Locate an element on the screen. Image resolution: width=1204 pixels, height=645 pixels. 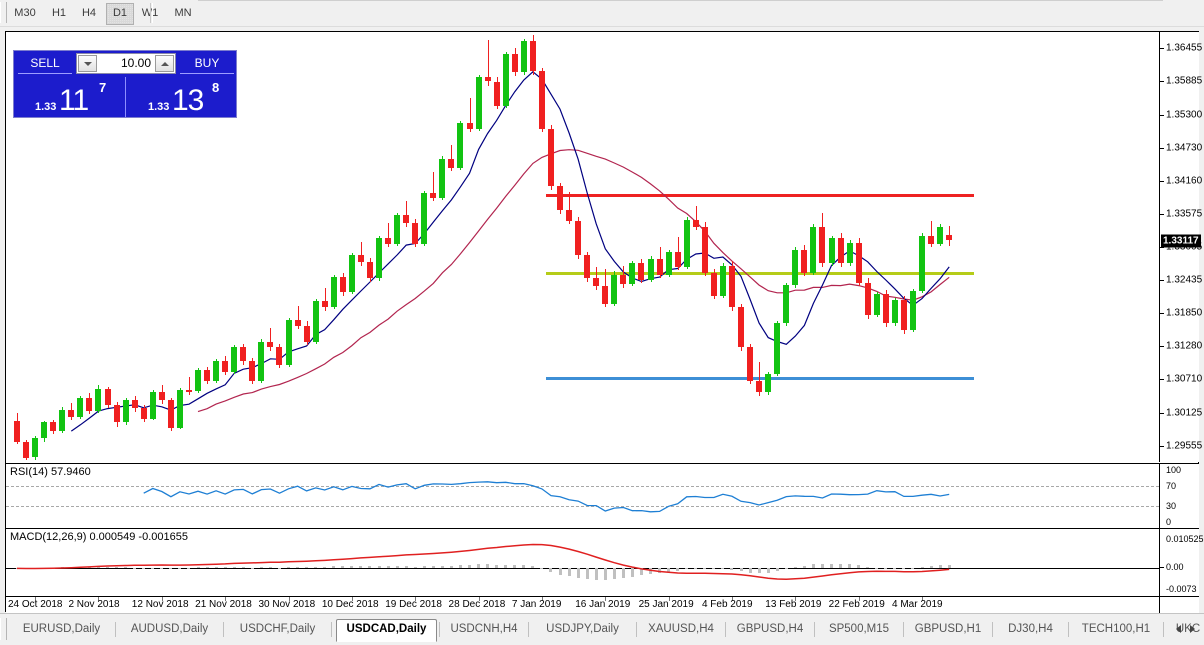
price-label: 1.35885 is located at coordinates (1184, 81).